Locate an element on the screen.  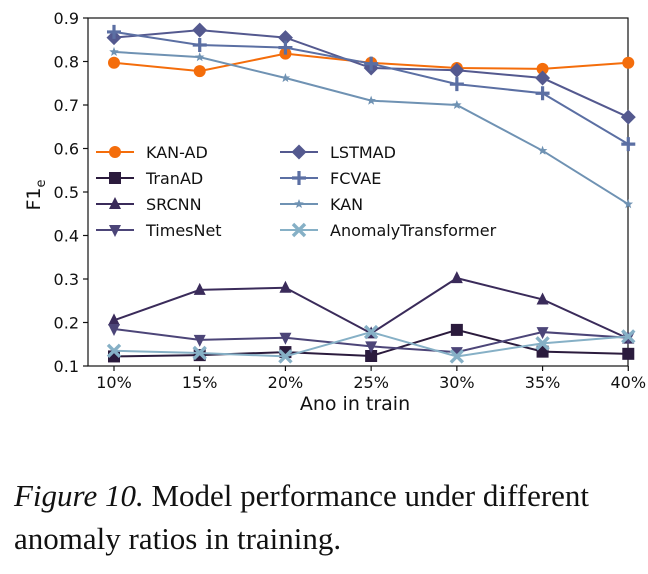
series-anomalytransformer is located at coordinates (371, 344).